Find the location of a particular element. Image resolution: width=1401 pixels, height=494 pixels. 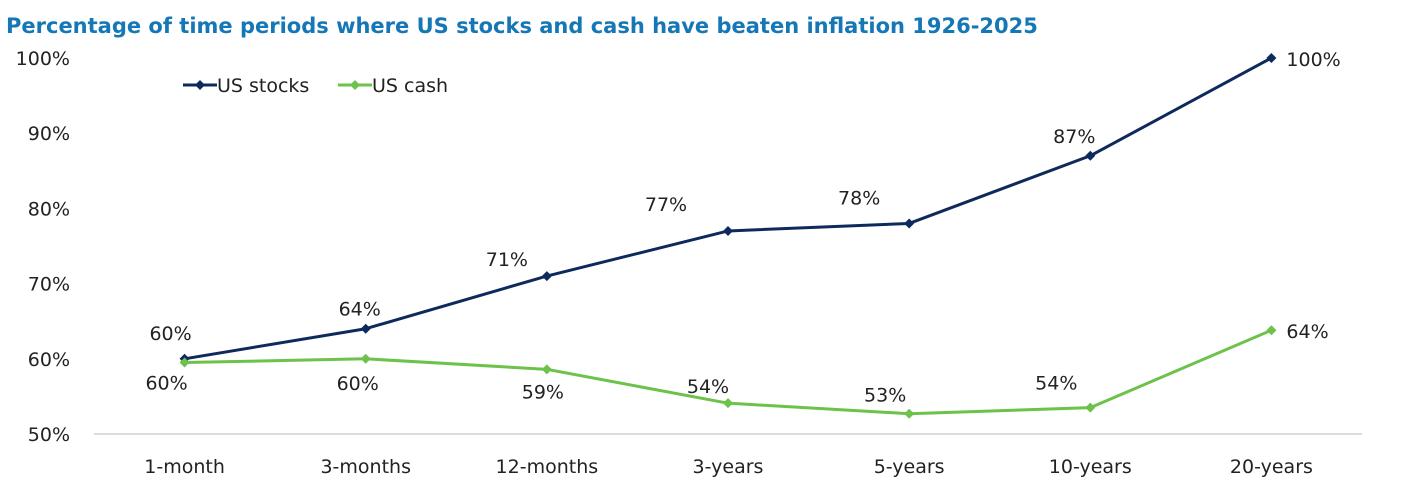

data-label: 87% is located at coordinates (1074, 137).